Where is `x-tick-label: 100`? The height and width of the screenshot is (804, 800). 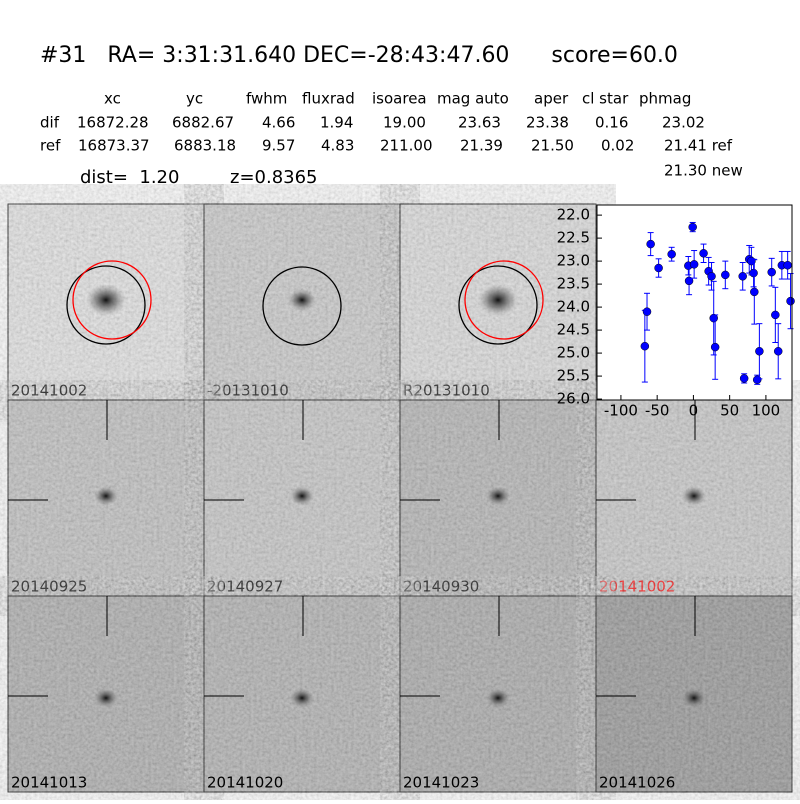 x-tick-label: 100 is located at coordinates (766, 411).